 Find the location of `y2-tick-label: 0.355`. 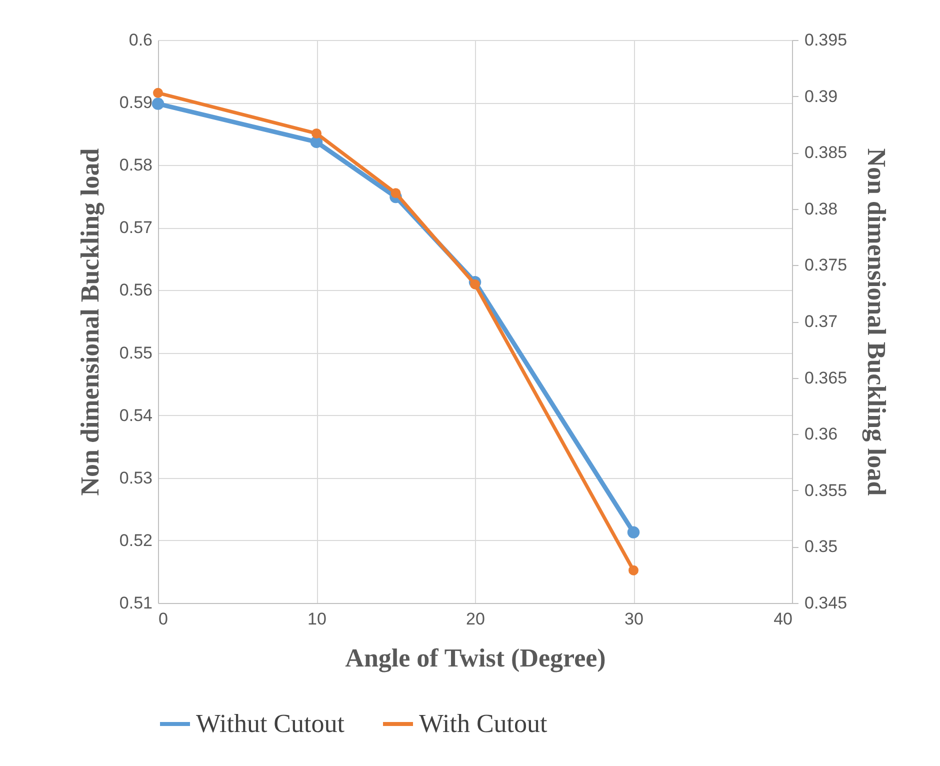

y2-tick-label: 0.355 is located at coordinates (826, 490).